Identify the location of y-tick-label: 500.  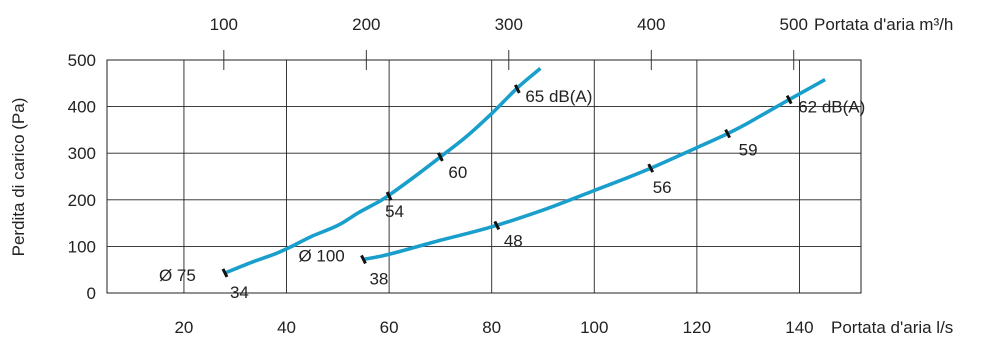
(82, 60).